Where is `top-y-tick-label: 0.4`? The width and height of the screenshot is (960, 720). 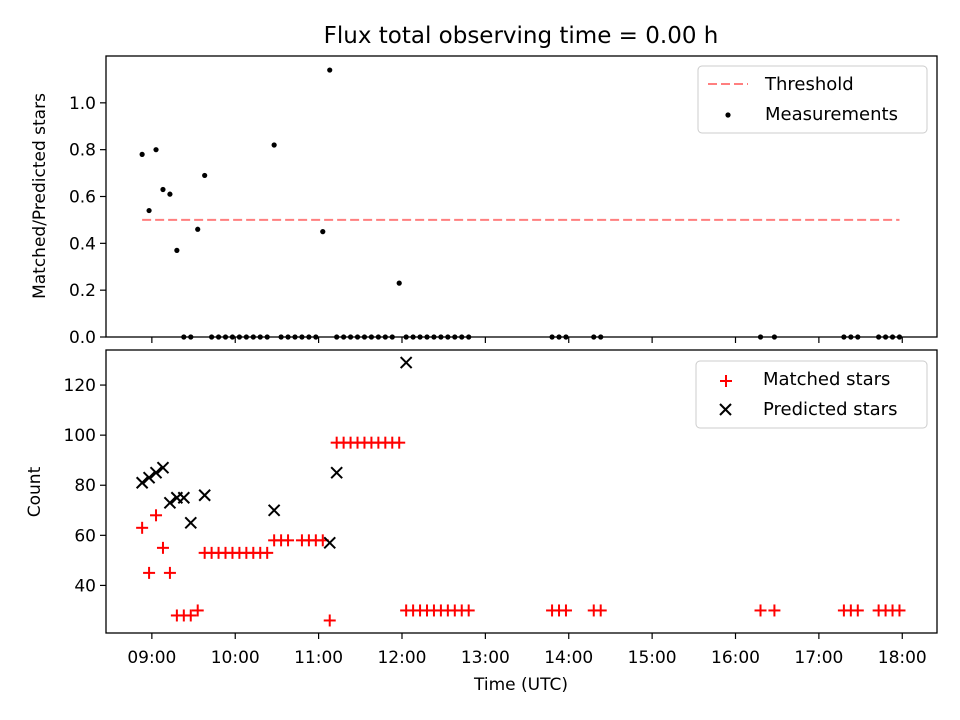
top-y-tick-label: 0.4 is located at coordinates (82, 244).